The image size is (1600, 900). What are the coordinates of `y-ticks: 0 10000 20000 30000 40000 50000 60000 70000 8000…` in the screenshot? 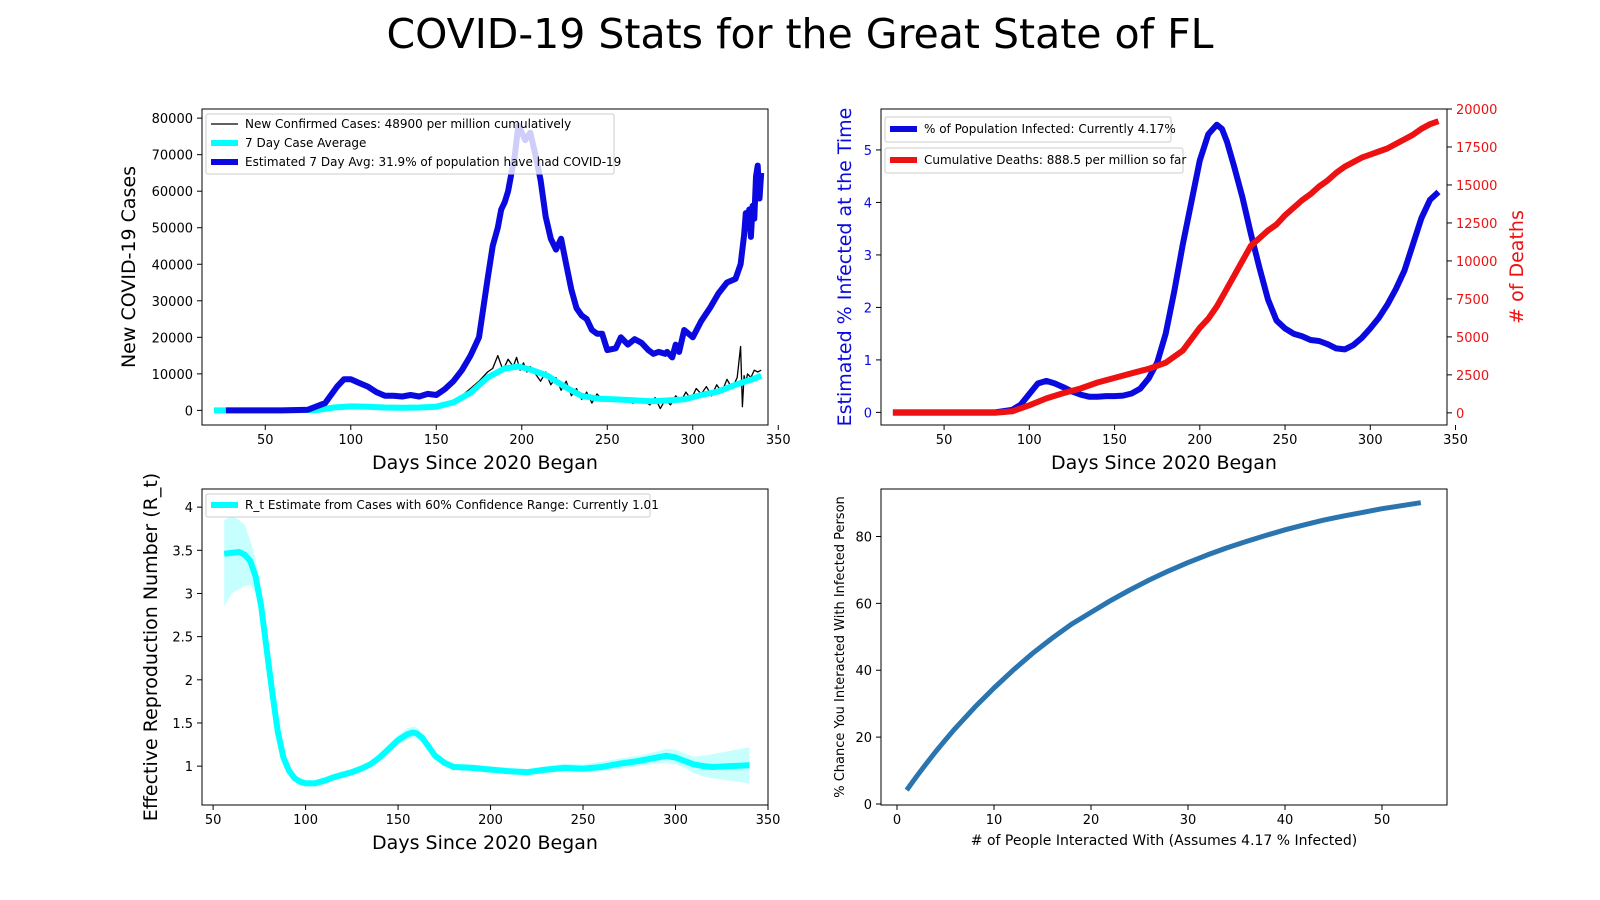 It's located at (177, 265).